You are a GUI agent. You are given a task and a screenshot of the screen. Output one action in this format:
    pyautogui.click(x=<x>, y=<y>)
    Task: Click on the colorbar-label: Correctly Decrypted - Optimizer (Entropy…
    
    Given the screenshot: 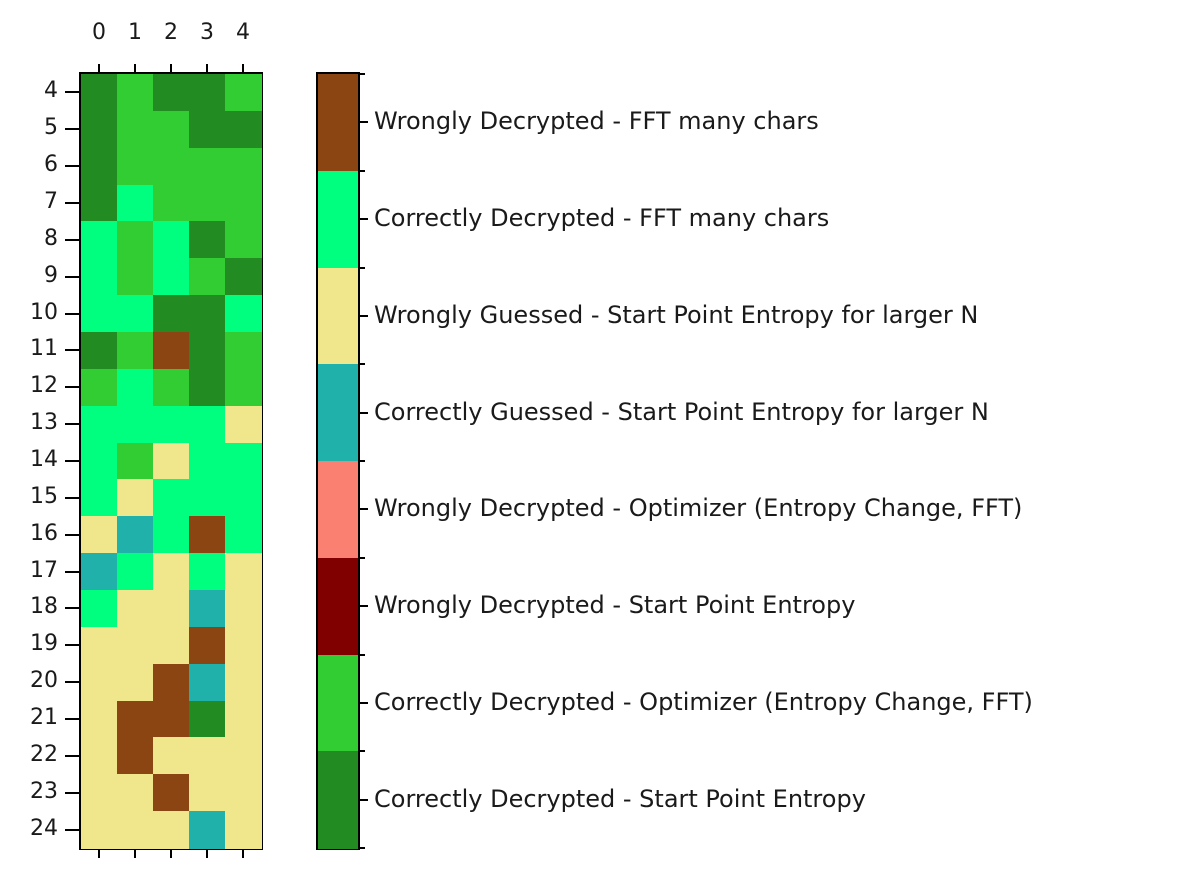 What is the action you would take?
    pyautogui.click(x=703, y=701)
    